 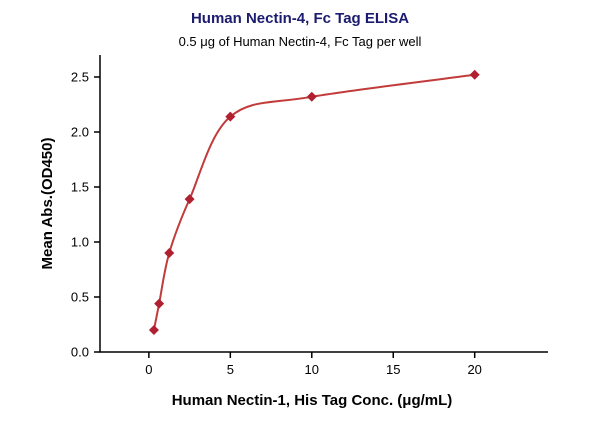 I want to click on x-tick-label: 5, so click(x=230, y=369).